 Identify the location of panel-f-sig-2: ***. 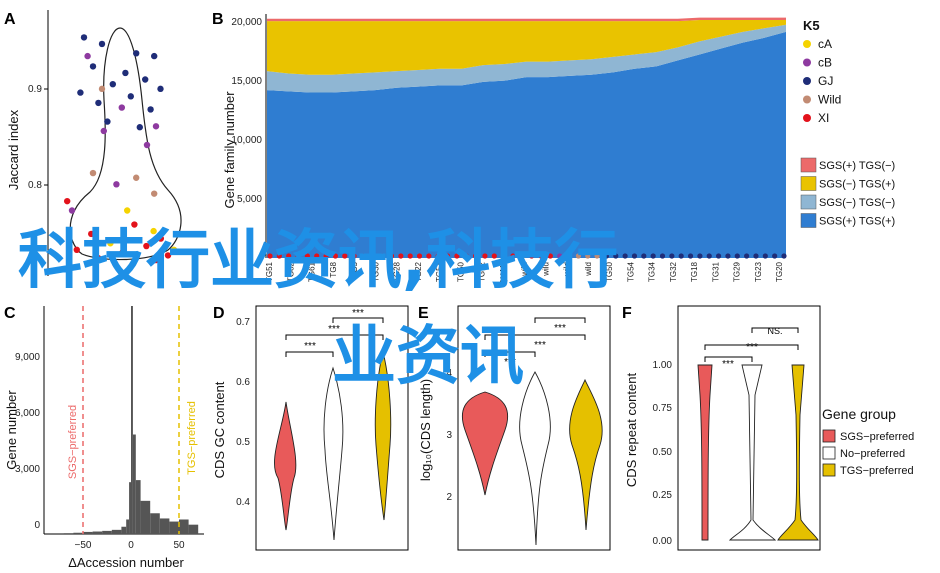
(752, 347).